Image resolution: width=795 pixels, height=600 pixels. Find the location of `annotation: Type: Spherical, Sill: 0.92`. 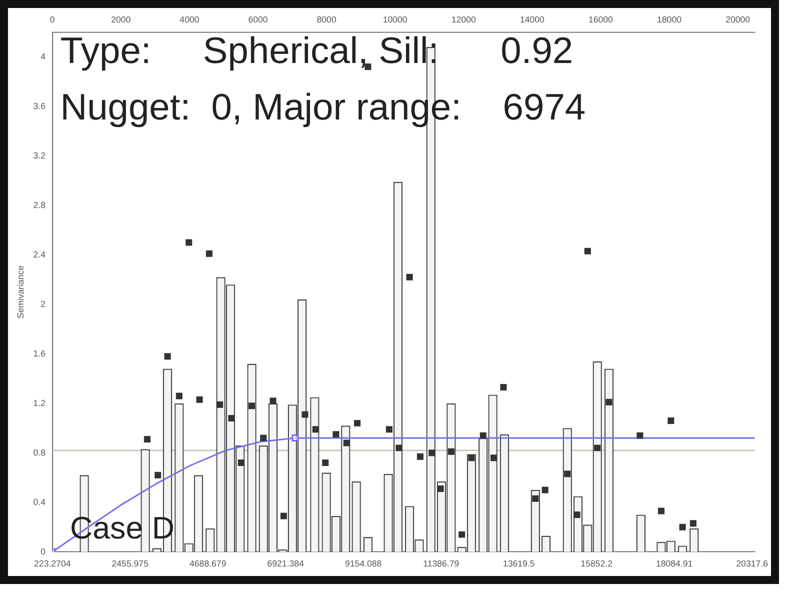

annotation: Type: Spherical, Sill: 0.92 is located at coordinates (317, 50).